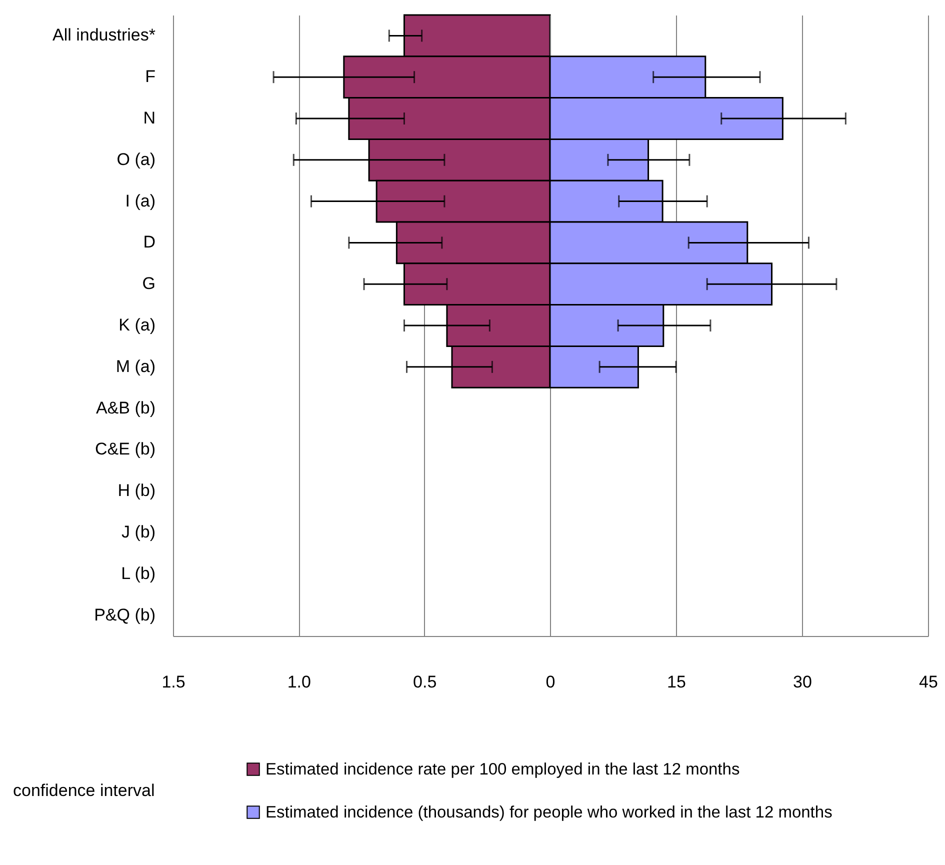  I want to click on y-tick-label: A&B (b), so click(126, 408).